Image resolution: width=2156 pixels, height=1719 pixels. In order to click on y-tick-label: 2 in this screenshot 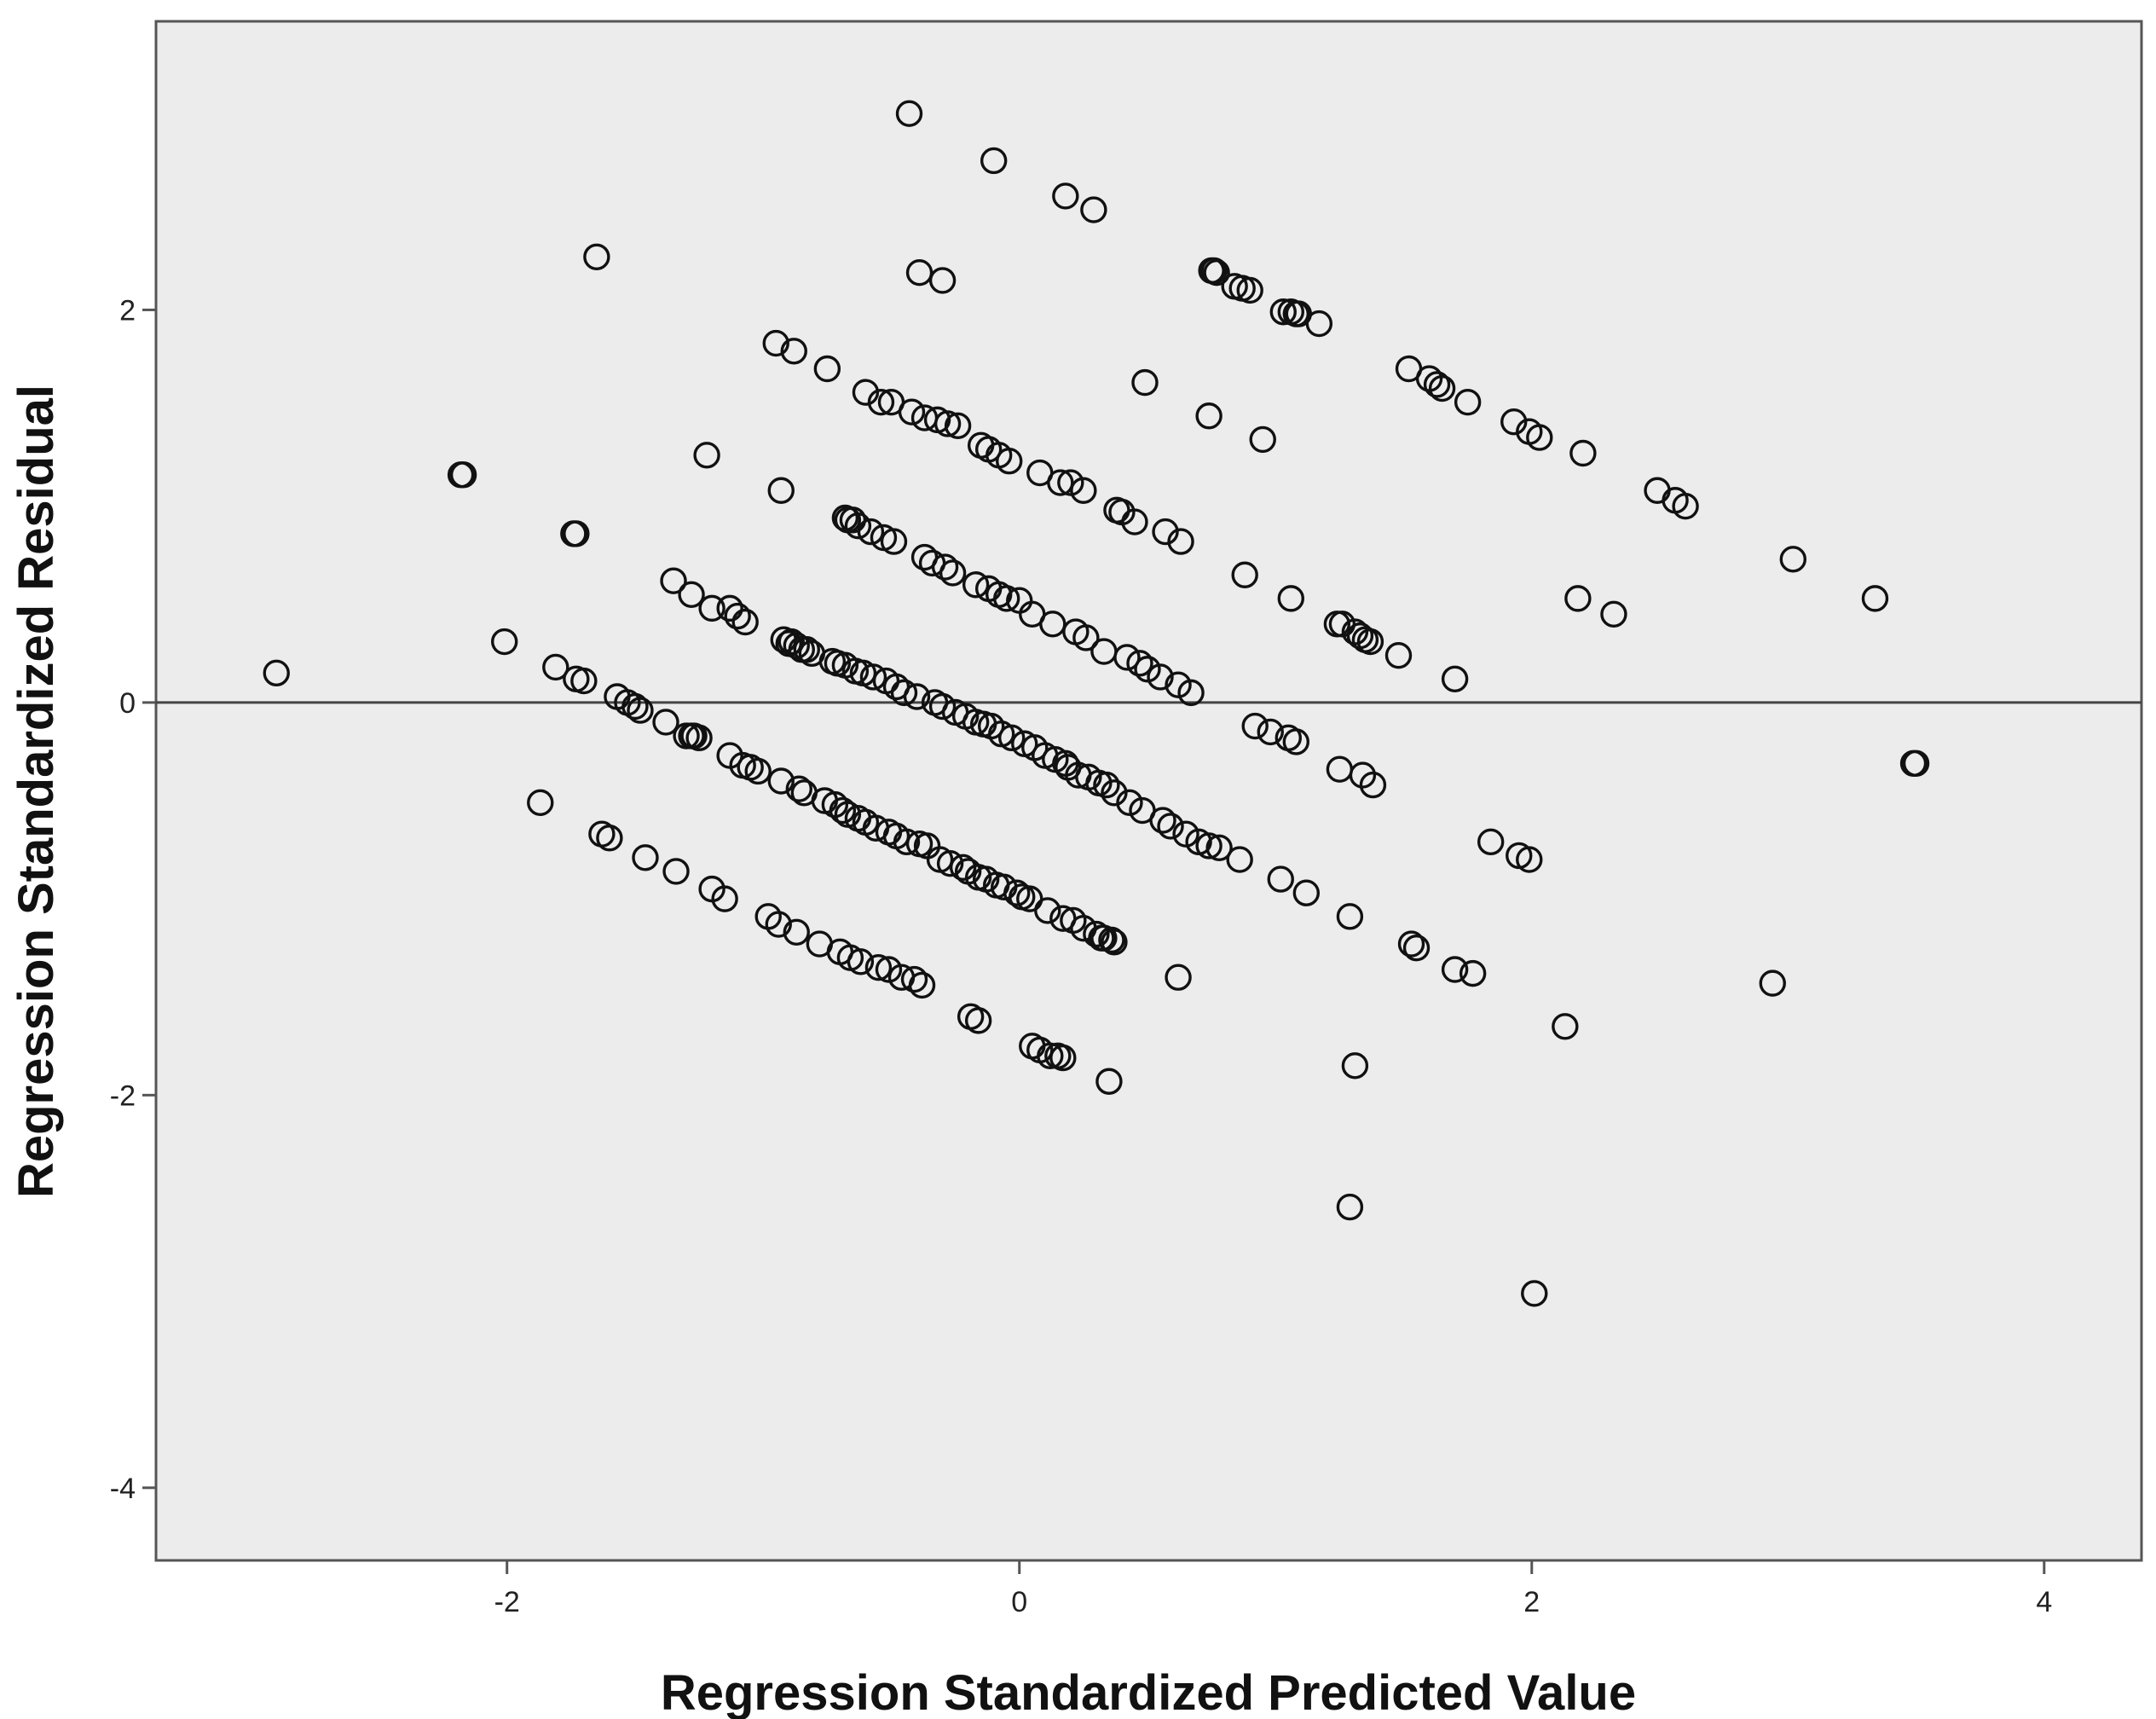, I will do `click(128, 310)`.